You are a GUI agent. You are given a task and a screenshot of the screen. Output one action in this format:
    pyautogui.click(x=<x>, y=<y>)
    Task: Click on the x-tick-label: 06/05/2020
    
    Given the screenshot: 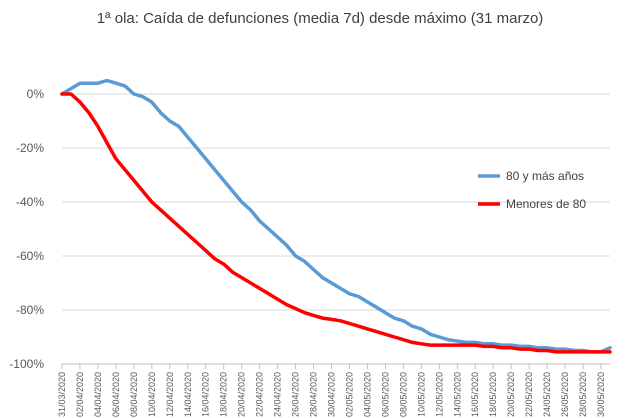 What is the action you would take?
    pyautogui.click(x=385, y=394)
    